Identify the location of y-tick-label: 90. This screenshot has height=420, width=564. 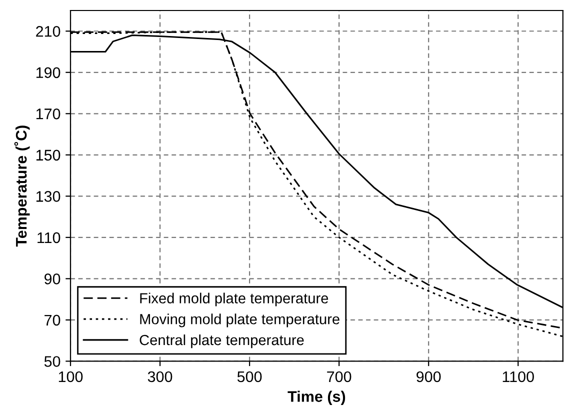
(52, 279).